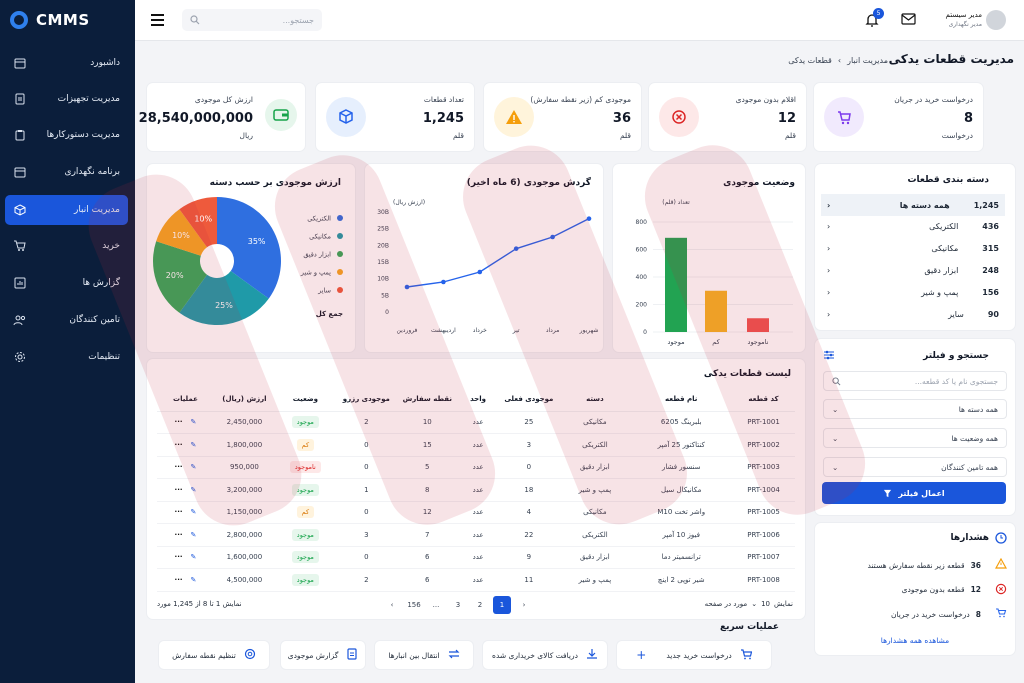  What do you see at coordinates (502, 605) in the screenshot?
I see `page-button: 1` at bounding box center [502, 605].